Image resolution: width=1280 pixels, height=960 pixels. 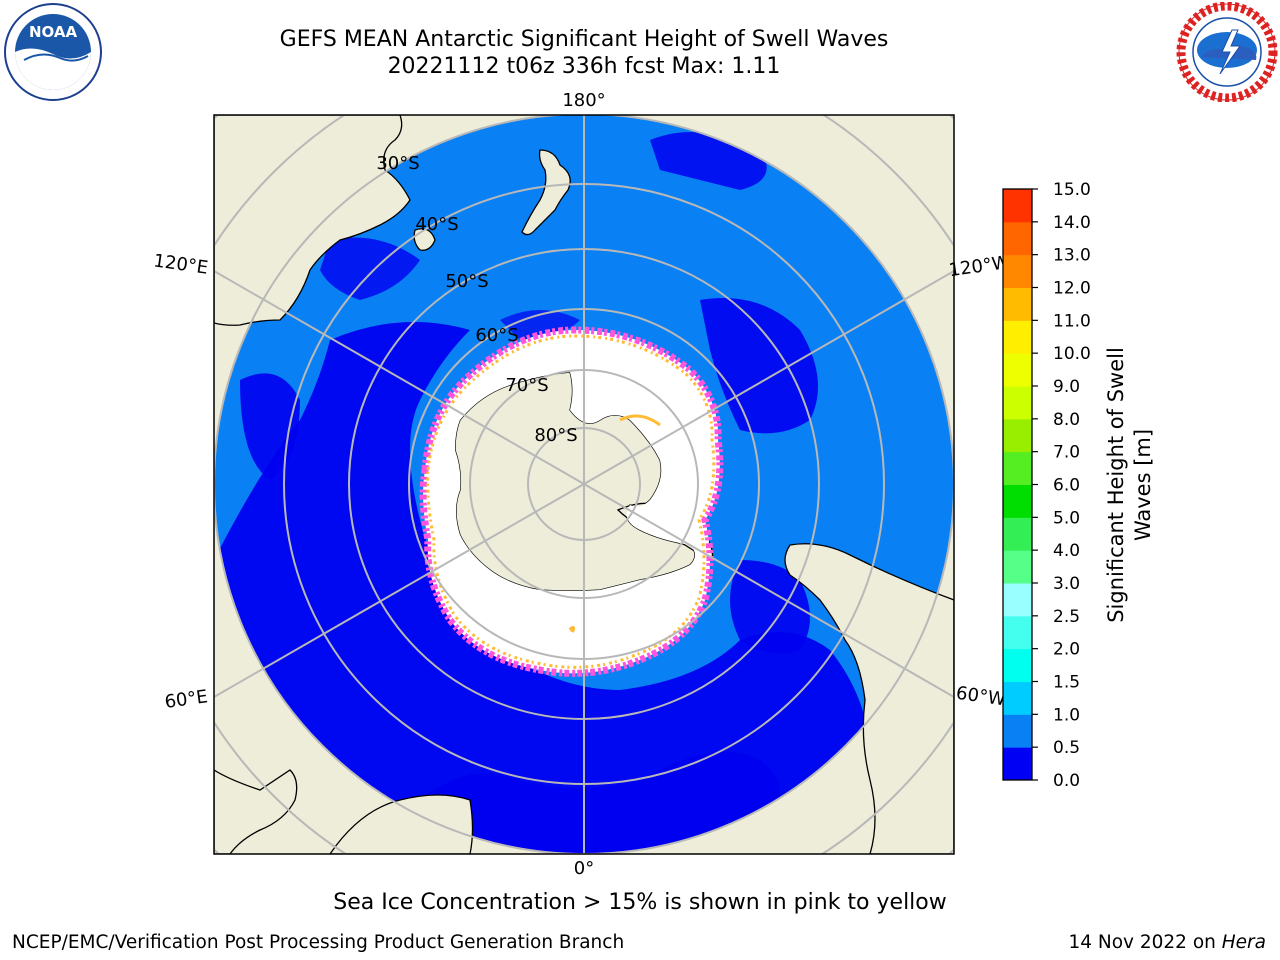 What do you see at coordinates (1066, 781) in the screenshot?
I see `colorbar-tick-label: 0.0` at bounding box center [1066, 781].